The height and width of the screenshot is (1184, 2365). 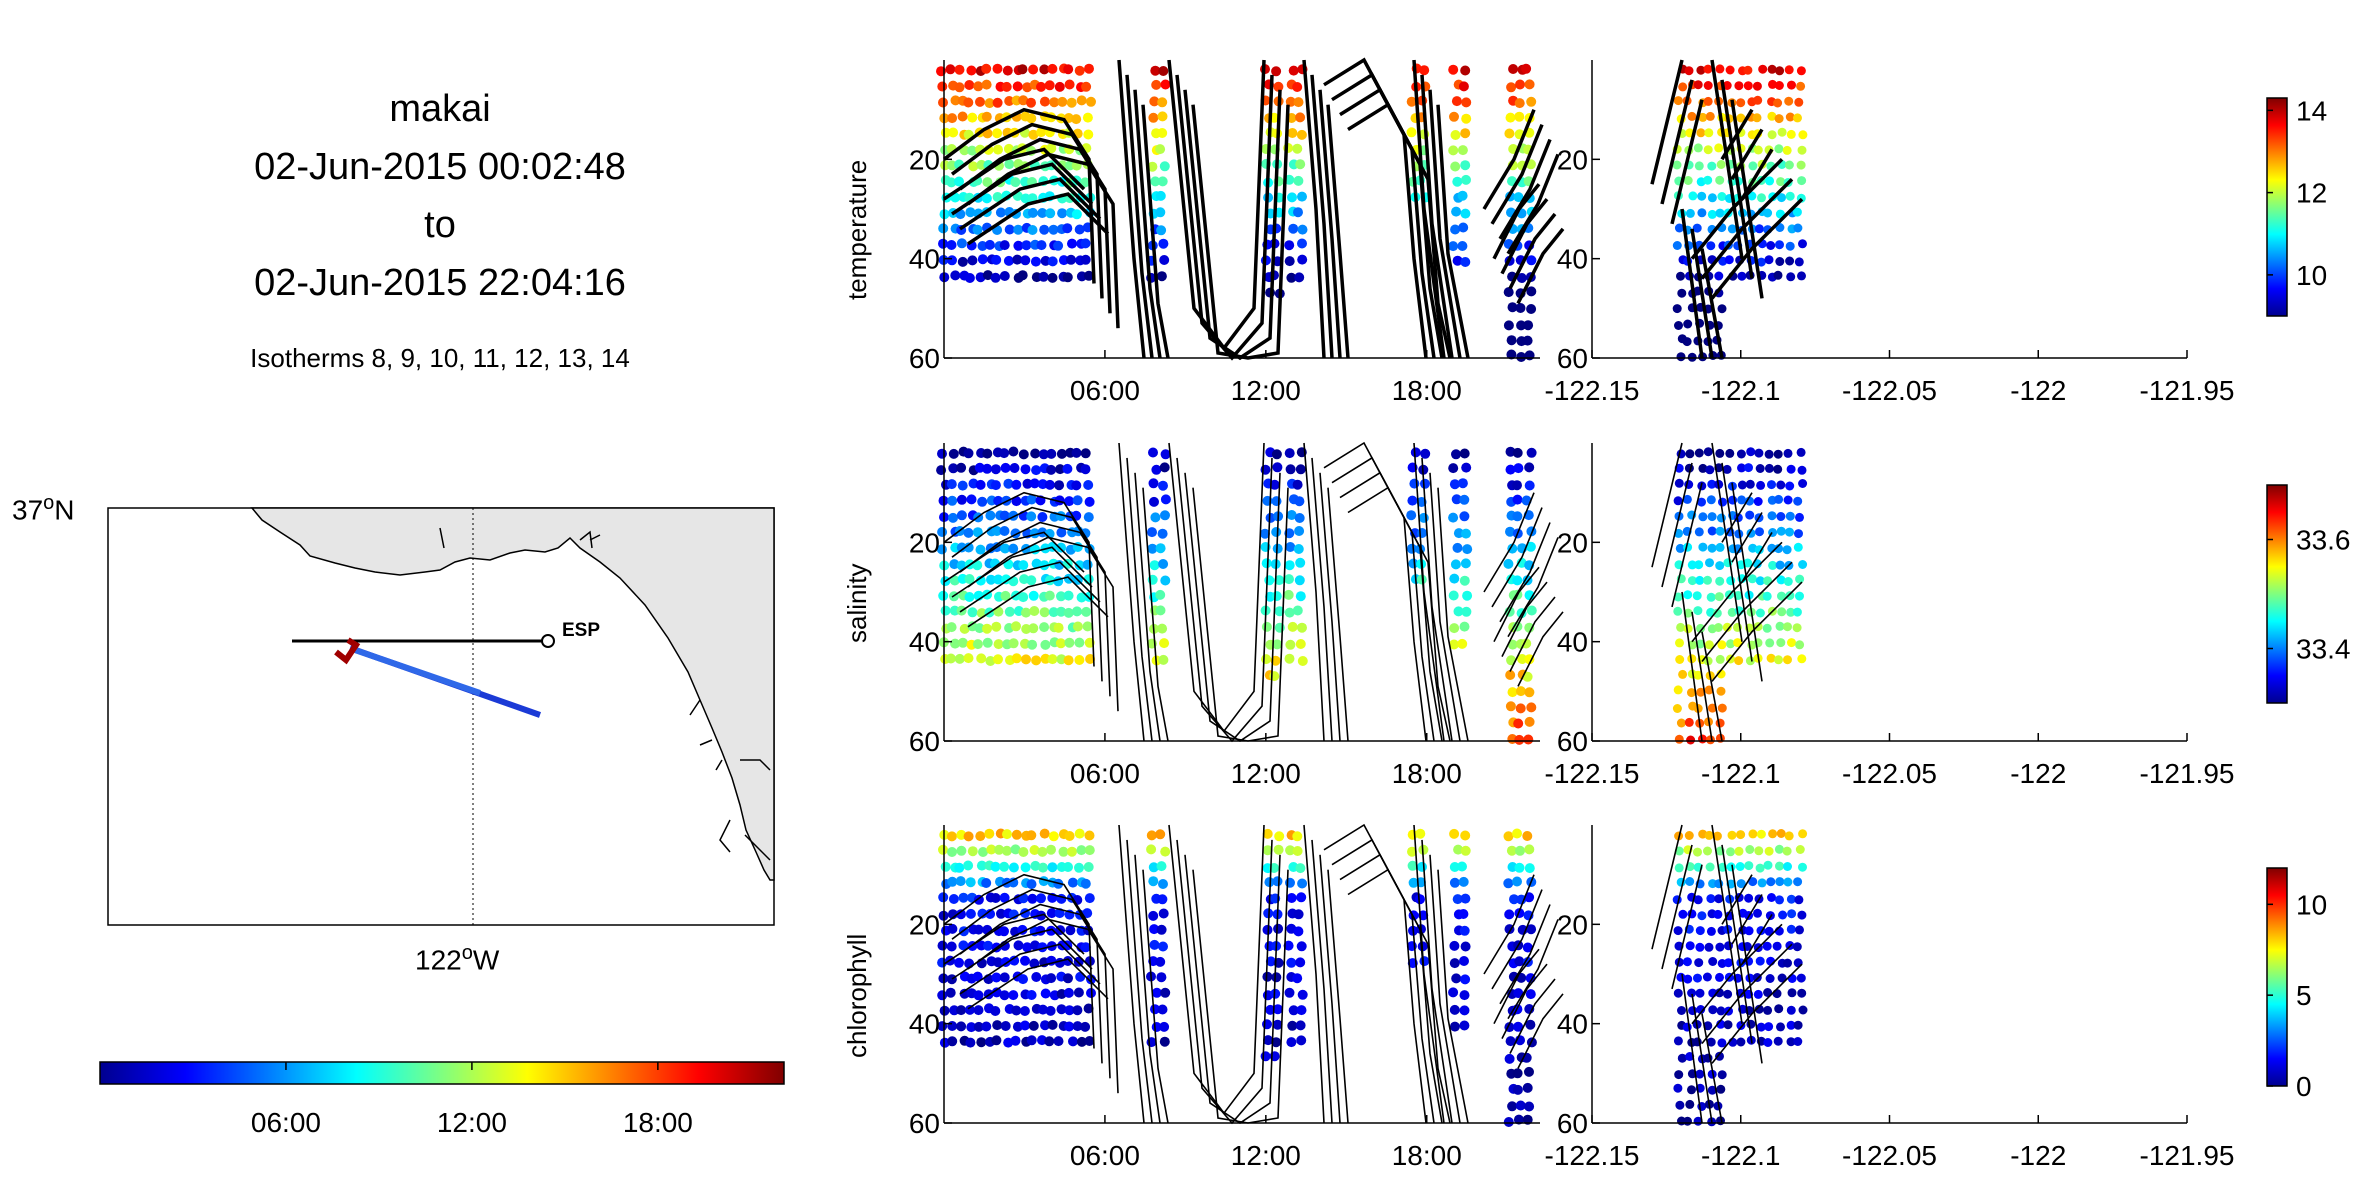 I want to click on colorbar-tick-label: 33.6, so click(x=2323, y=540).